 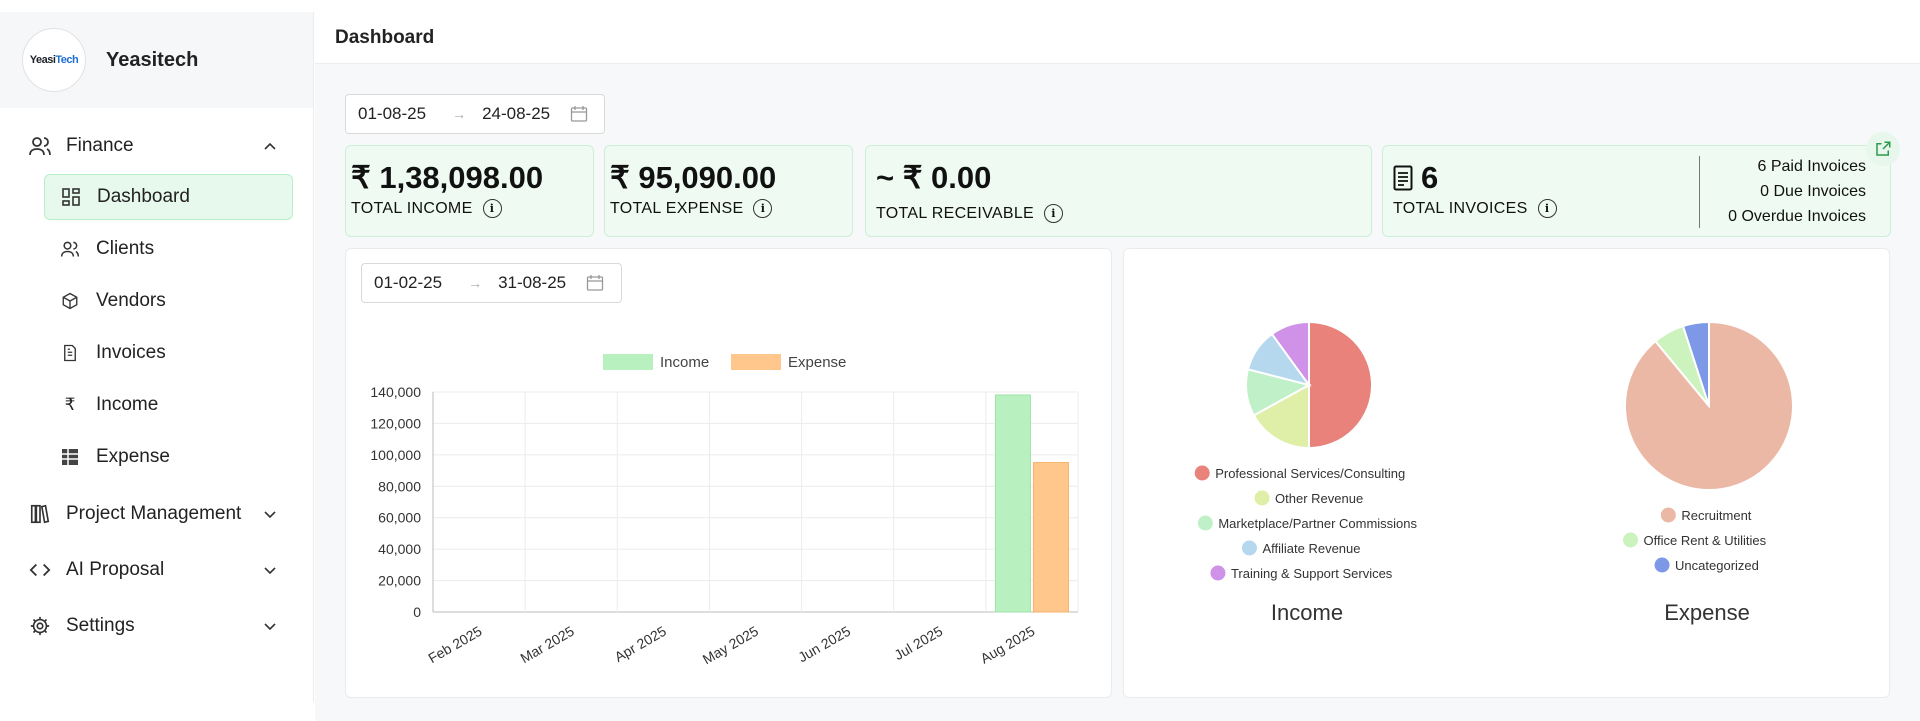 What do you see at coordinates (447, 177) in the screenshot?
I see `total-income-value: ₹ 1,38,098.00` at bounding box center [447, 177].